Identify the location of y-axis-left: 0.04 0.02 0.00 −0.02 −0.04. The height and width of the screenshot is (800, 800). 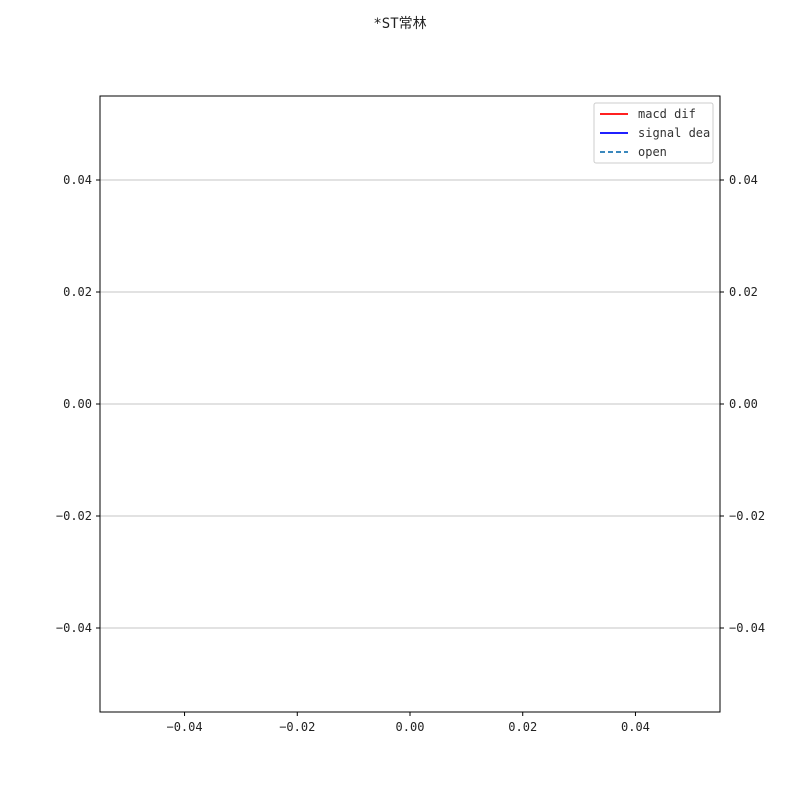
(78, 404).